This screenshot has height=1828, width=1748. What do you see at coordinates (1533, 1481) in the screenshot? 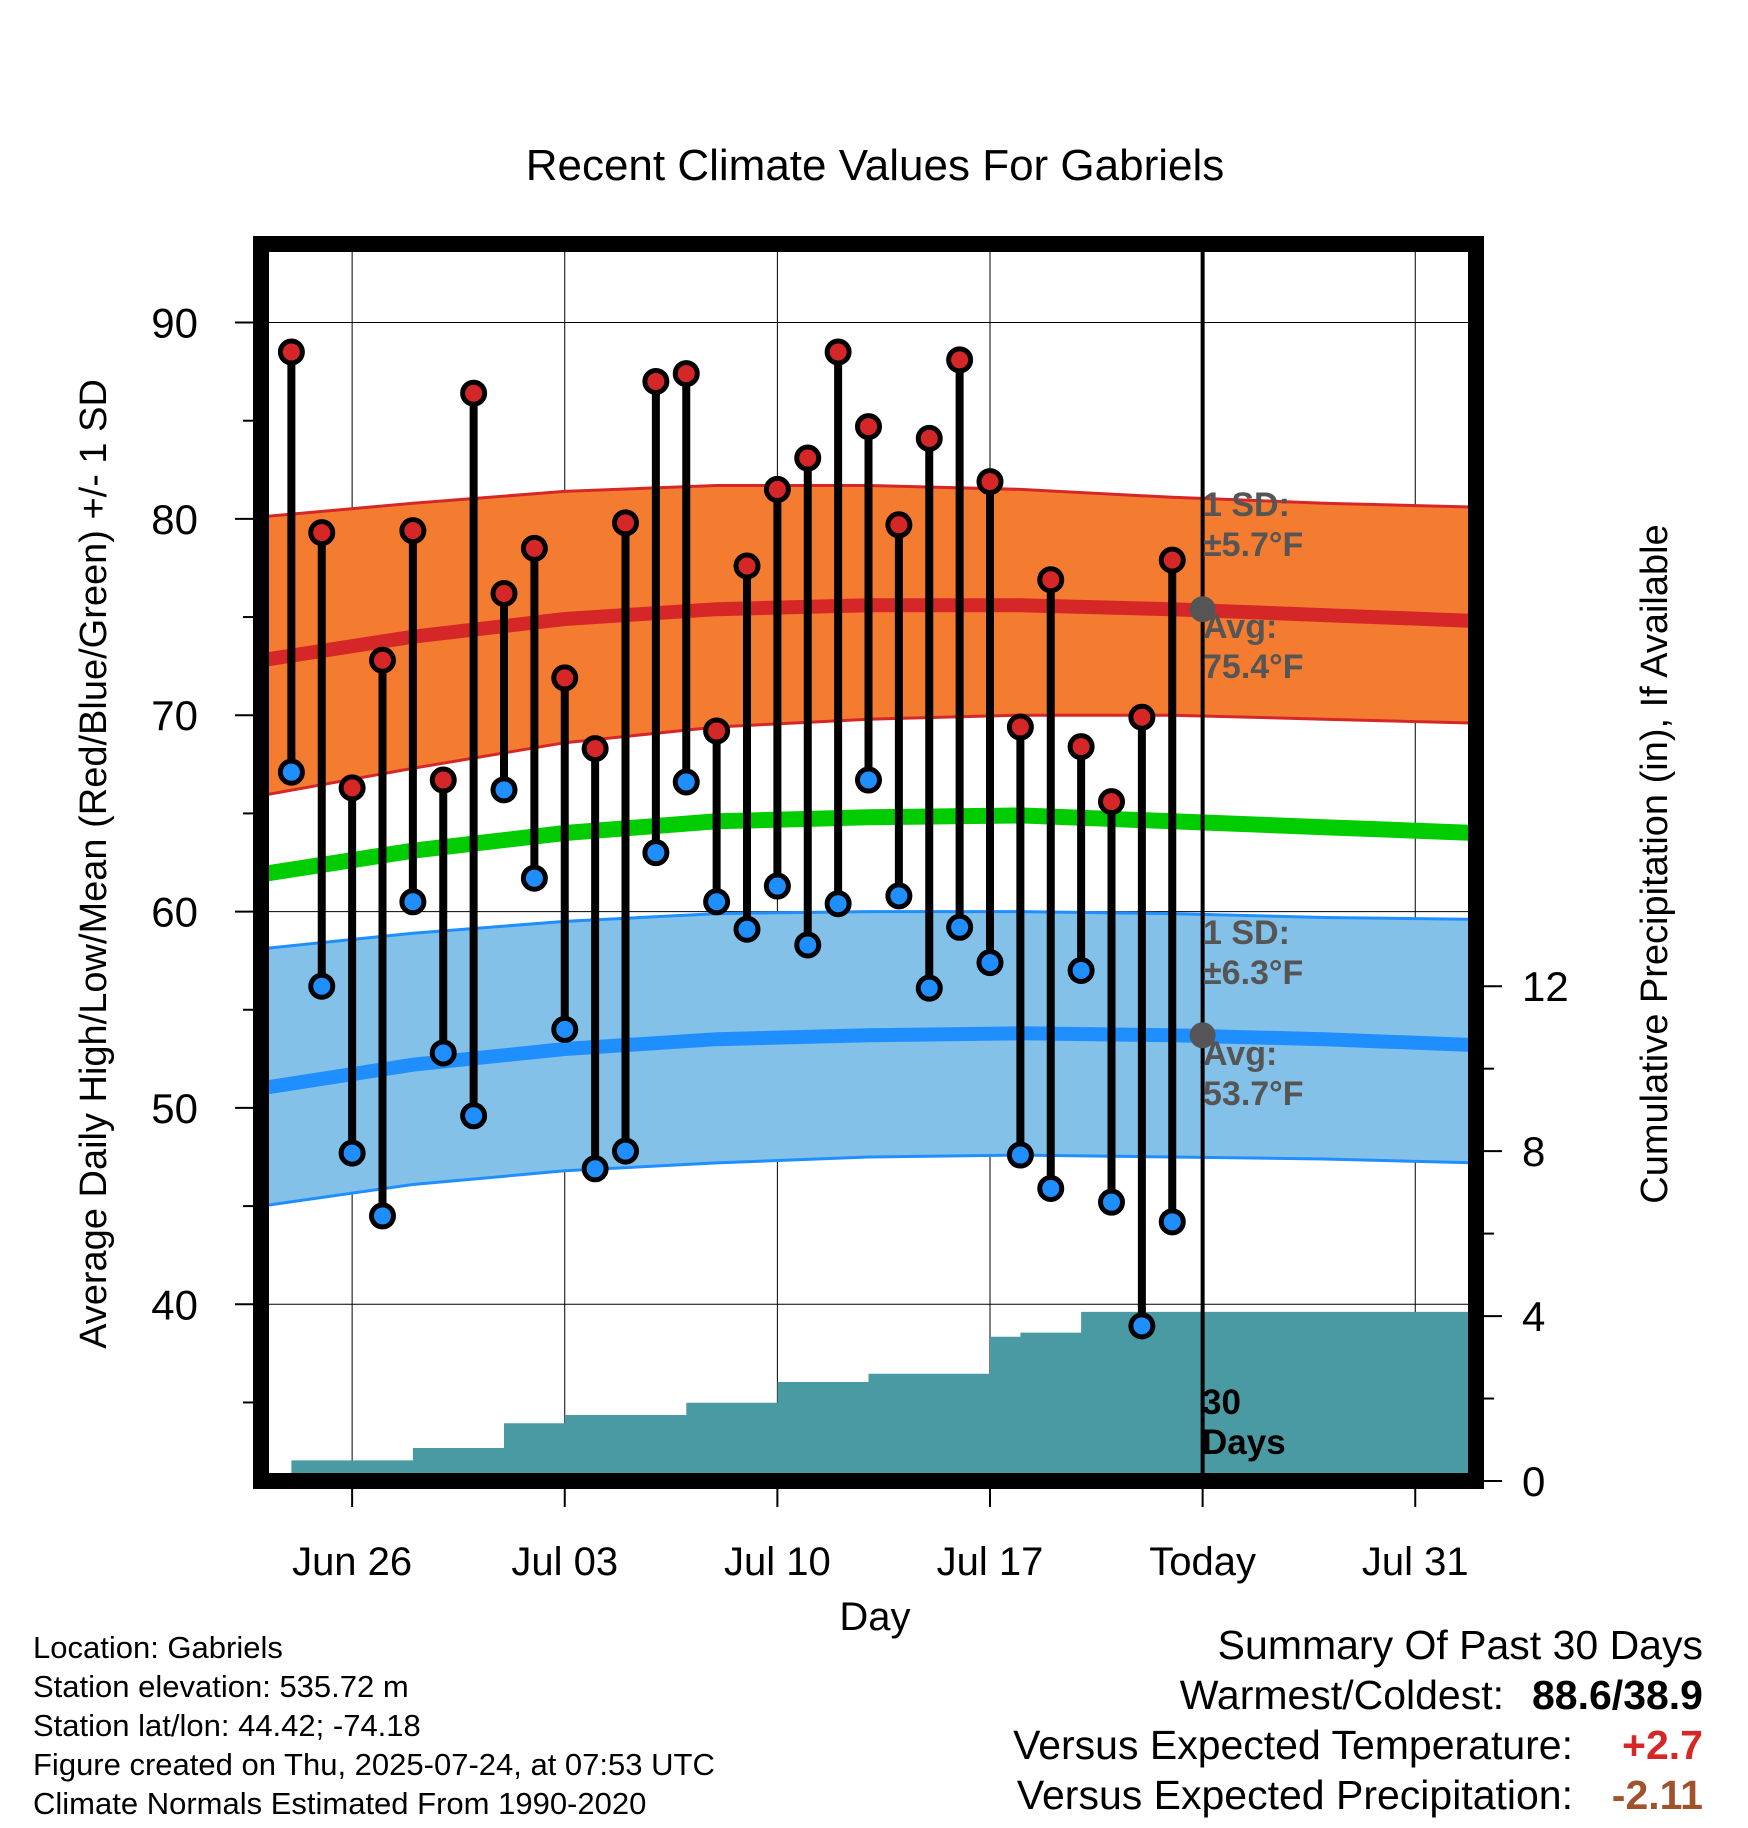
I see `y2-tick-label: 0` at bounding box center [1533, 1481].